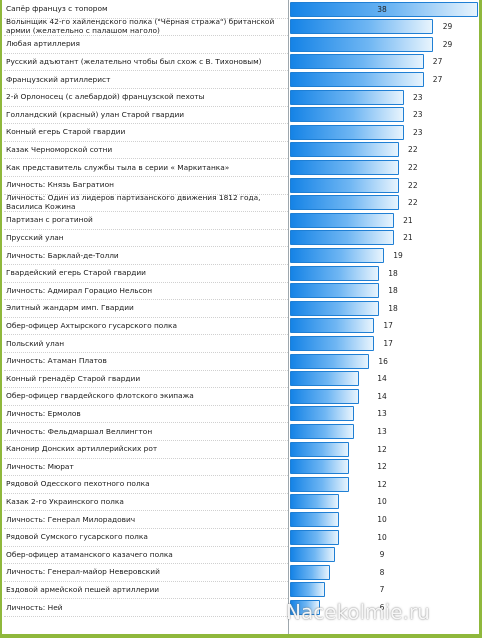 The image size is (482, 638). What do you see at coordinates (480, 319) in the screenshot?
I see `right-accent-border` at bounding box center [480, 319].